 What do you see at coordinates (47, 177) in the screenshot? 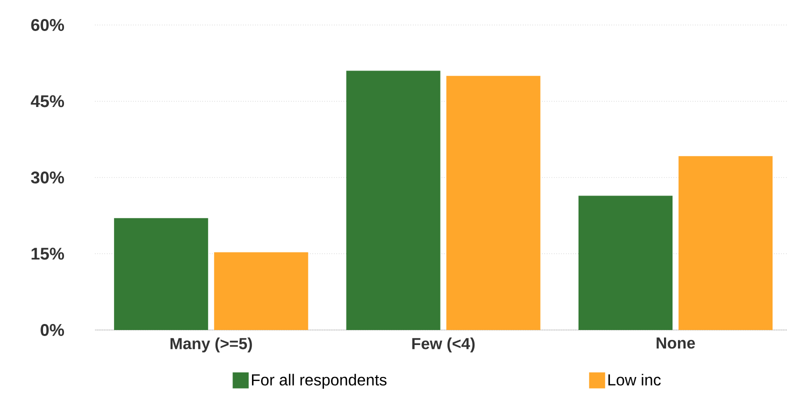
I see `y-tick-label: 30%` at bounding box center [47, 177].